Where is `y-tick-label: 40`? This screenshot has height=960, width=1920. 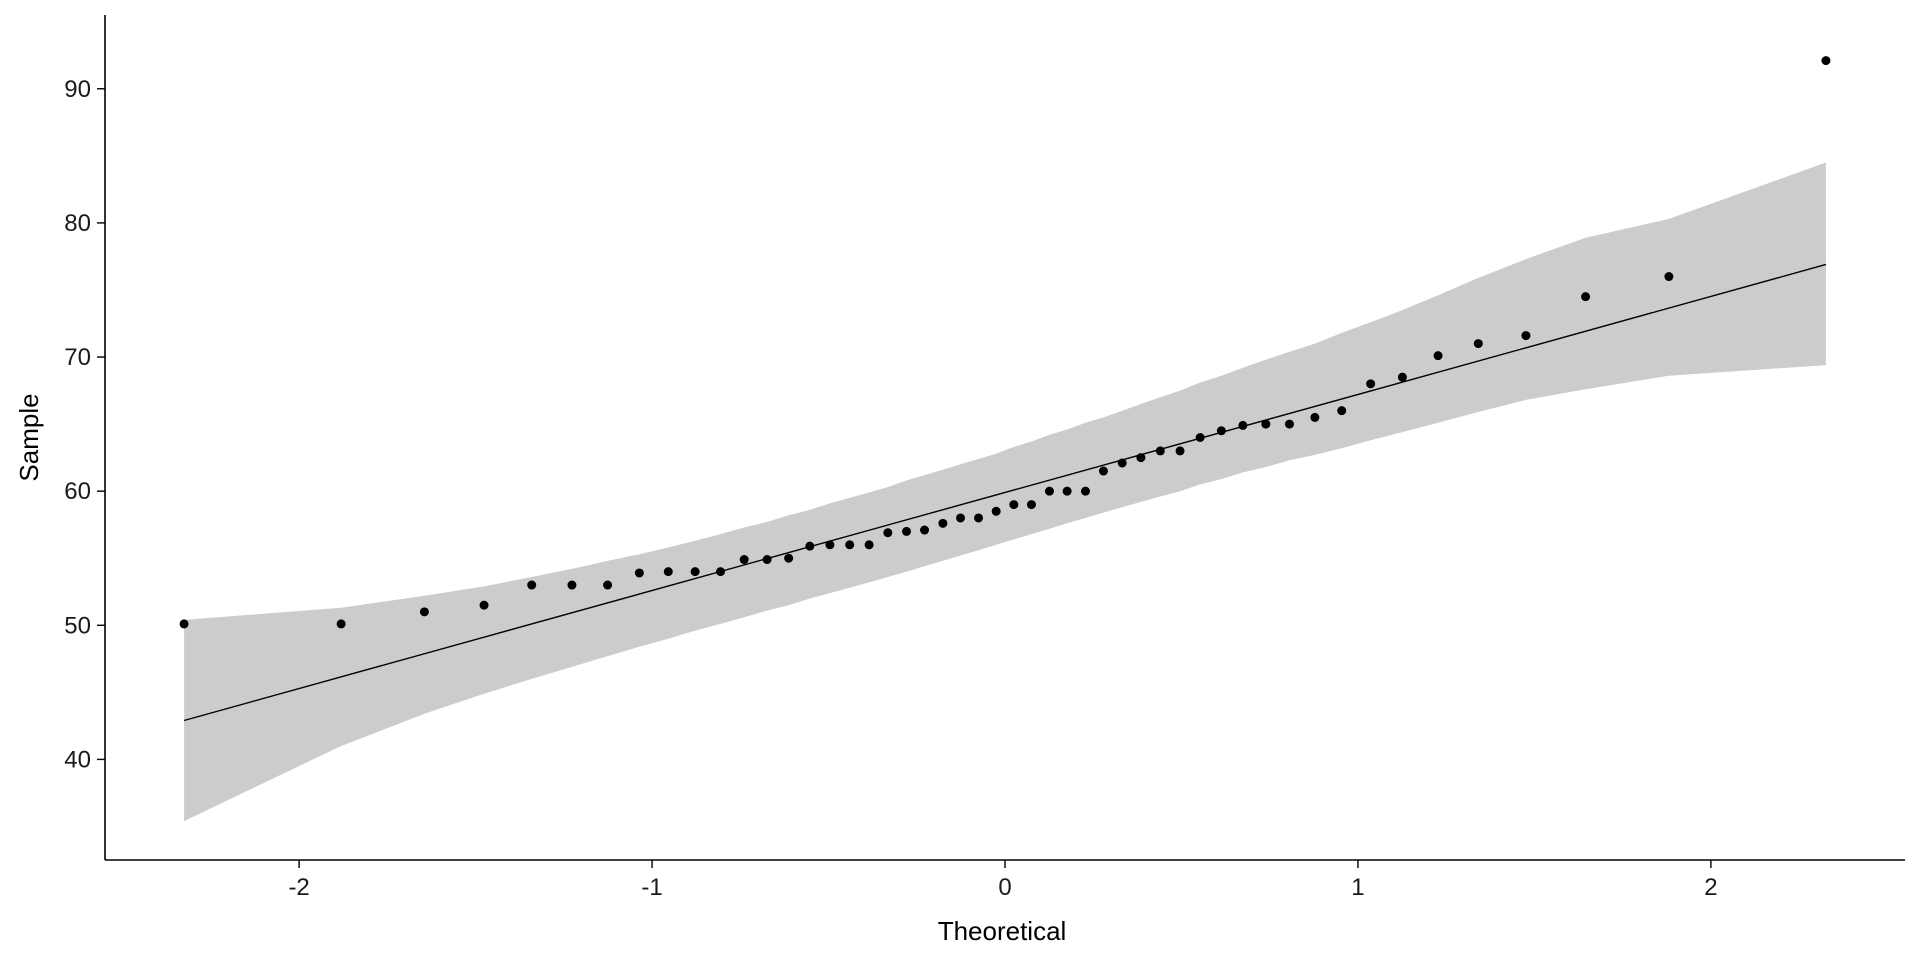
y-tick-label: 40 is located at coordinates (77, 759).